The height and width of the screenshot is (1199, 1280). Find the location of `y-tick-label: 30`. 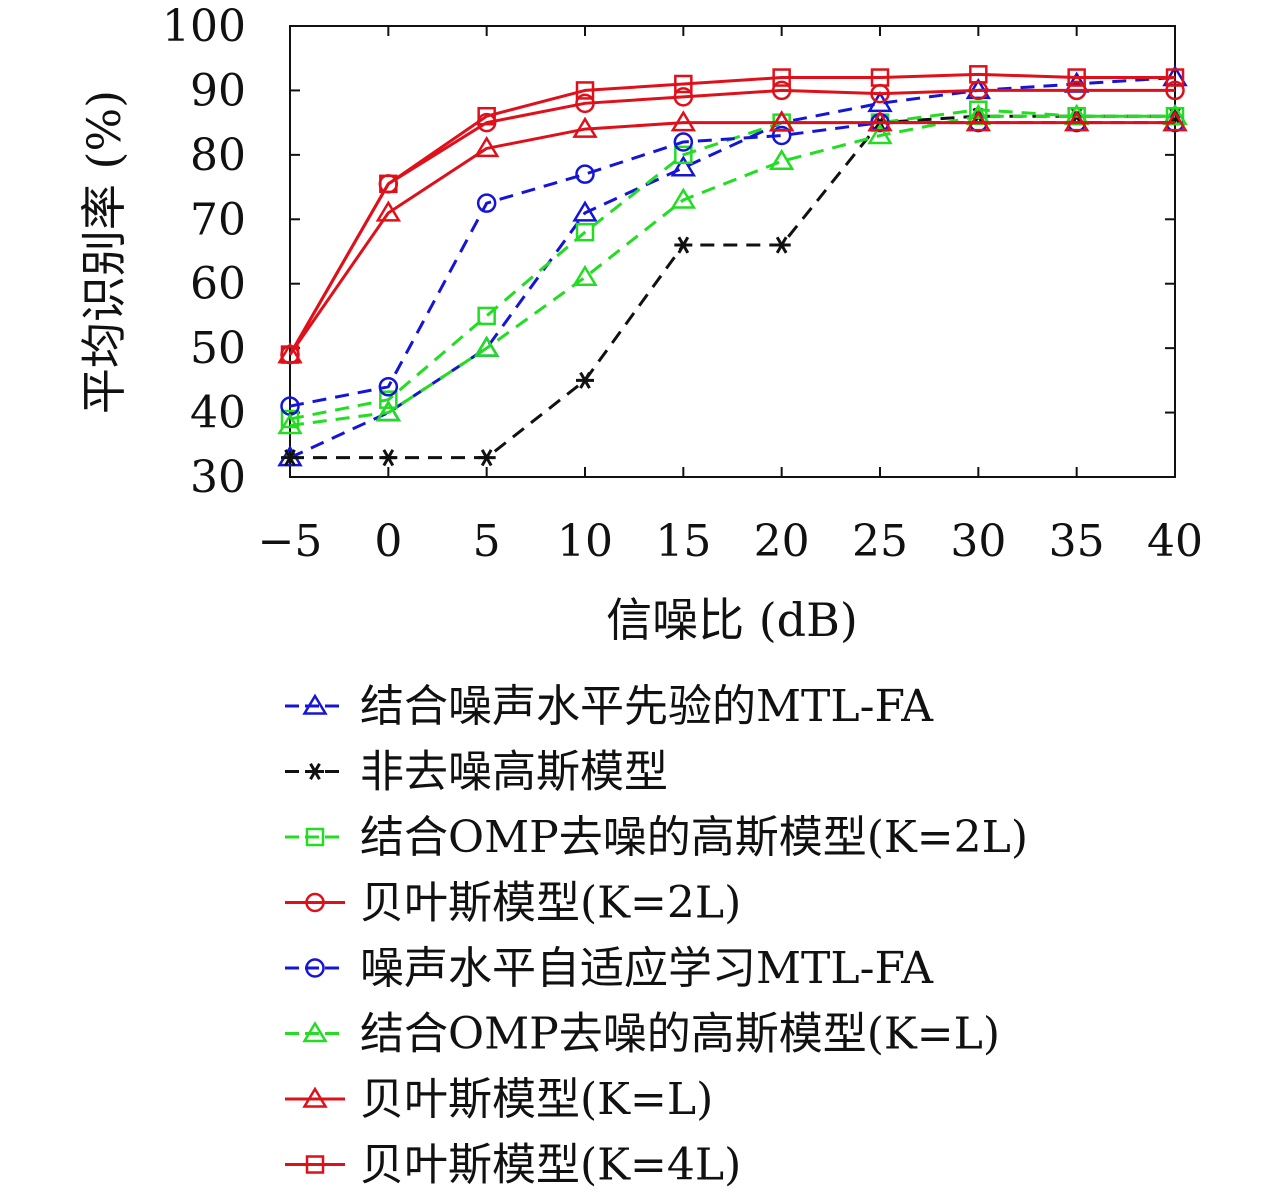

y-tick-label: 30 is located at coordinates (218, 477).